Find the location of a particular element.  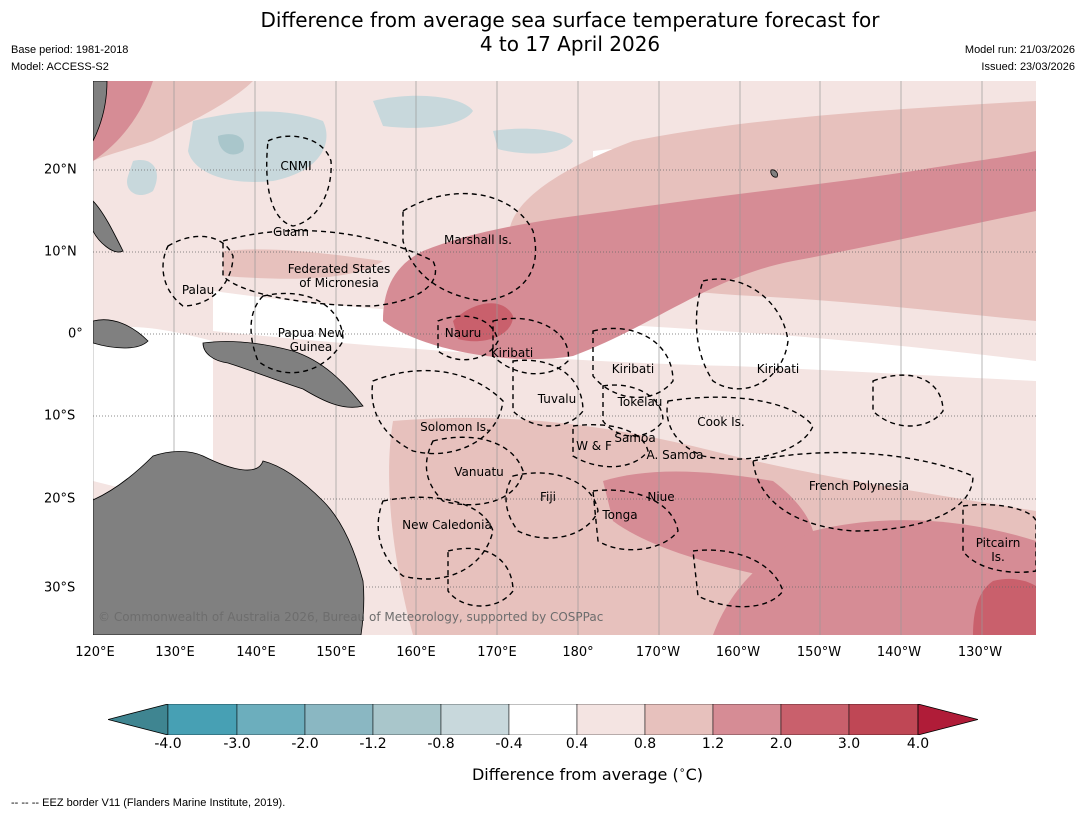

region-label-pitcairn: Pitcairn Is. is located at coordinates (998, 550).